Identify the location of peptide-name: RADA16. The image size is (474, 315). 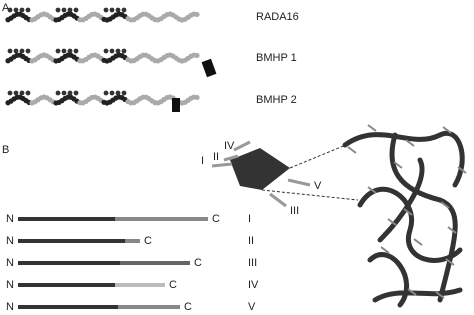
(277, 17).